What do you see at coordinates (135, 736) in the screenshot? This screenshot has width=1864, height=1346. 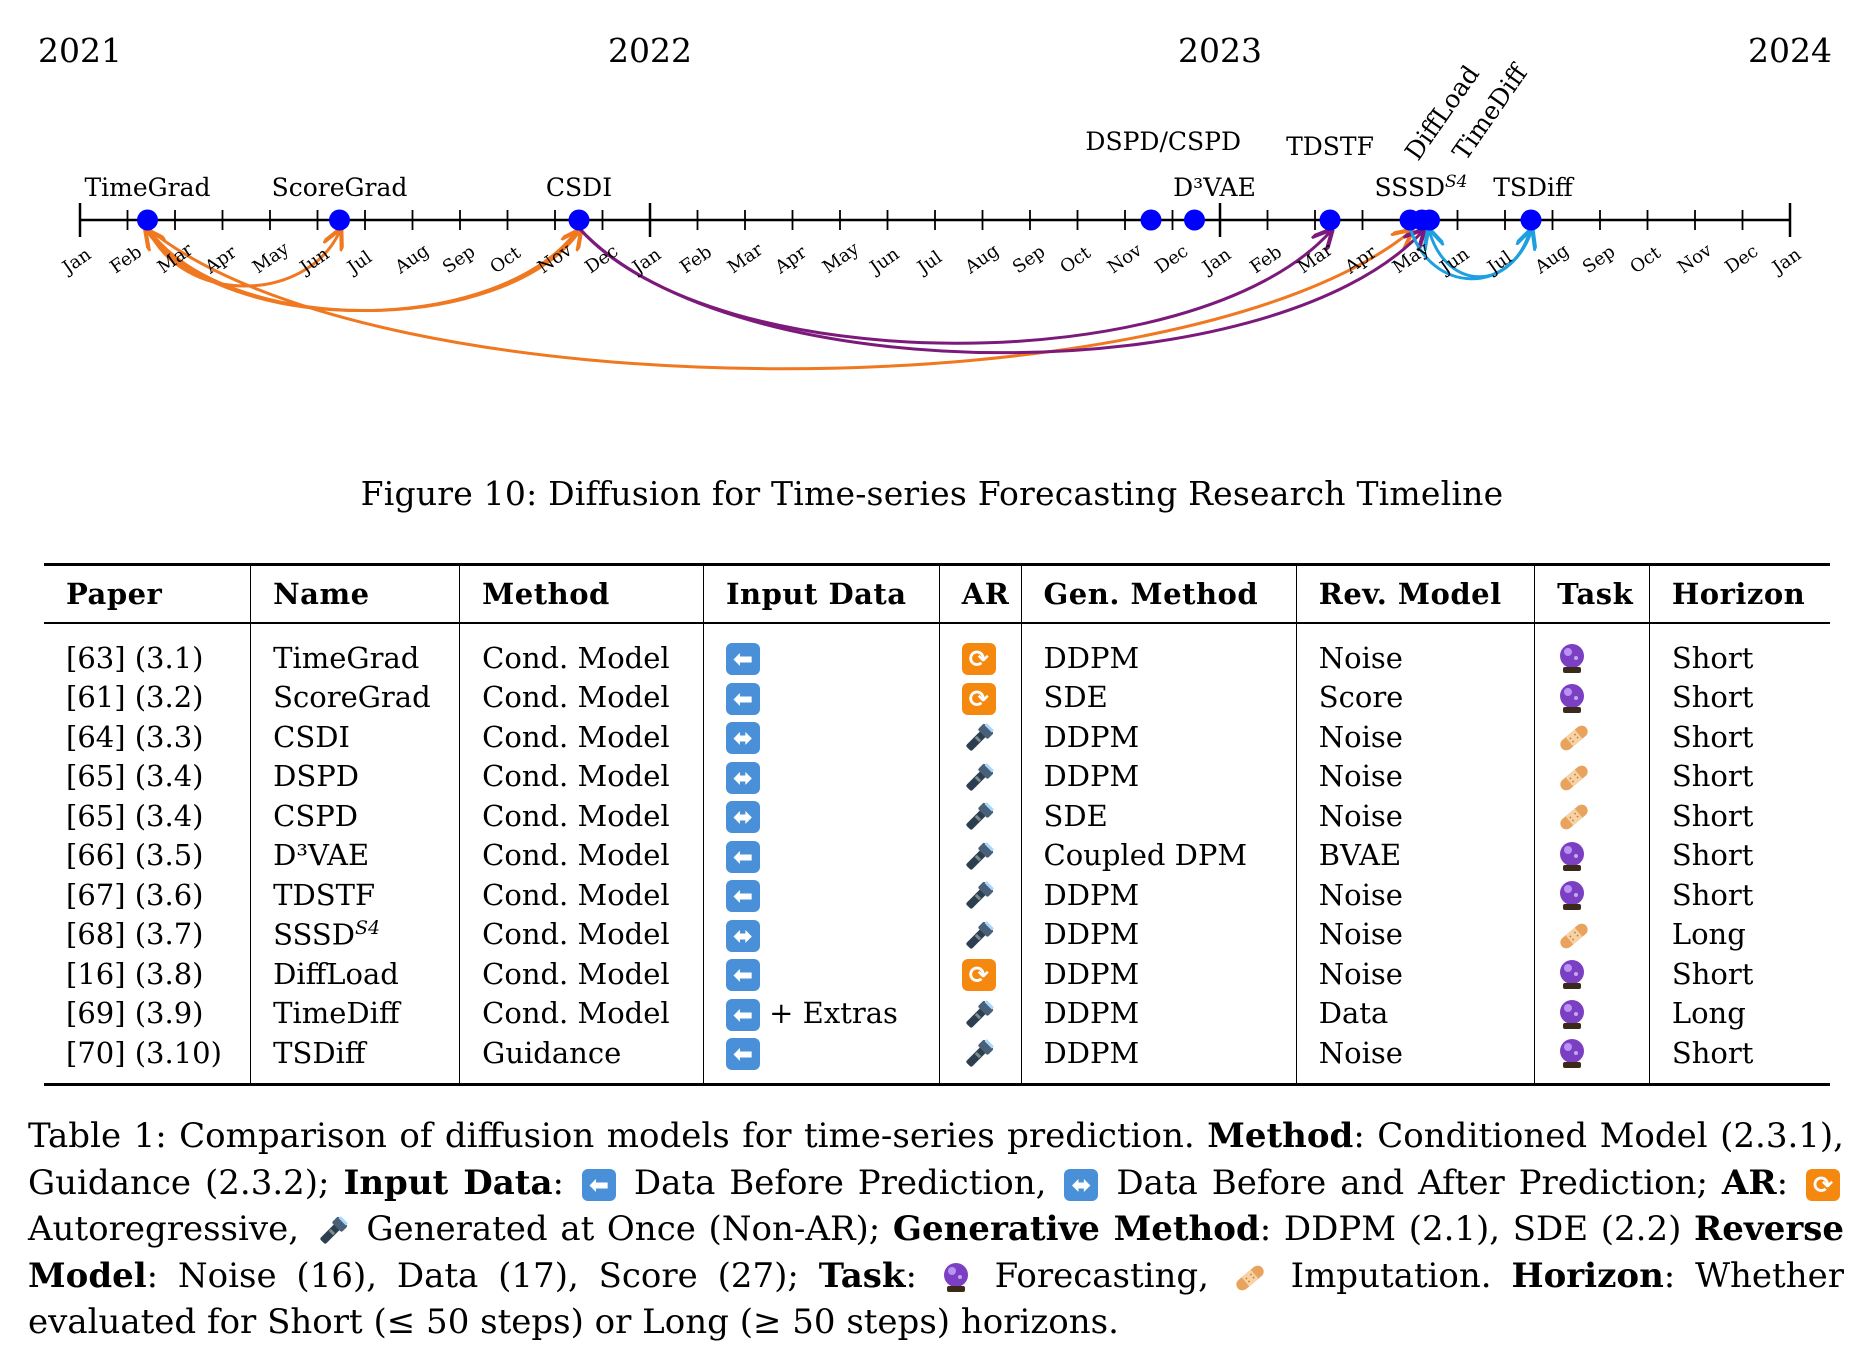 I see `cell-paper: [64] (3.3)` at bounding box center [135, 736].